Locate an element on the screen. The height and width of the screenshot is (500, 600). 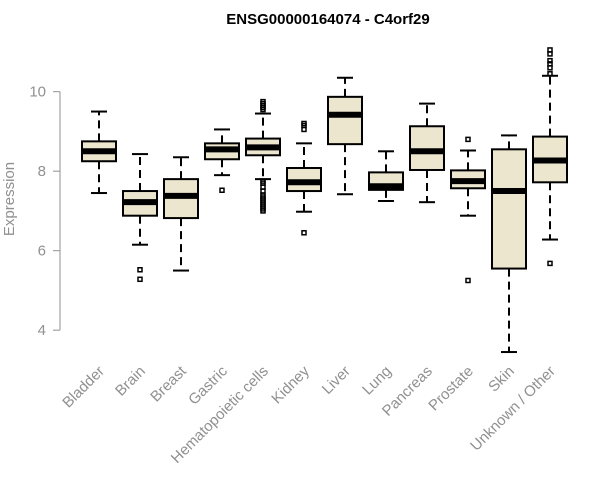
y-tick-label: 8 is located at coordinates (42, 171).